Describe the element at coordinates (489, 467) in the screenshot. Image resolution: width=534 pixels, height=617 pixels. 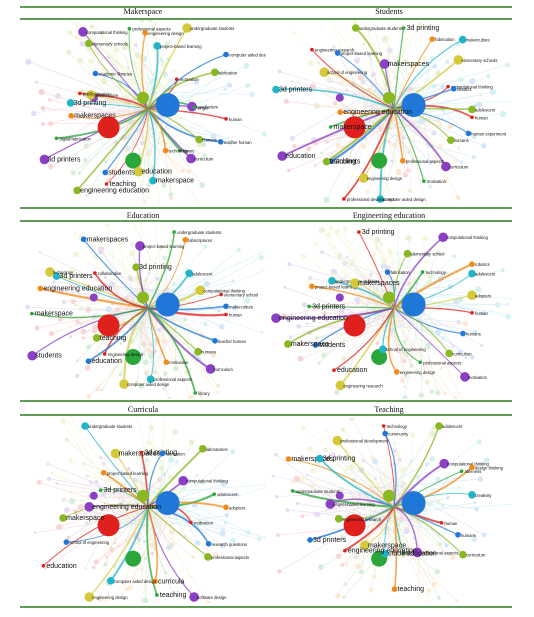
I see `term-label: design thinking` at that location.